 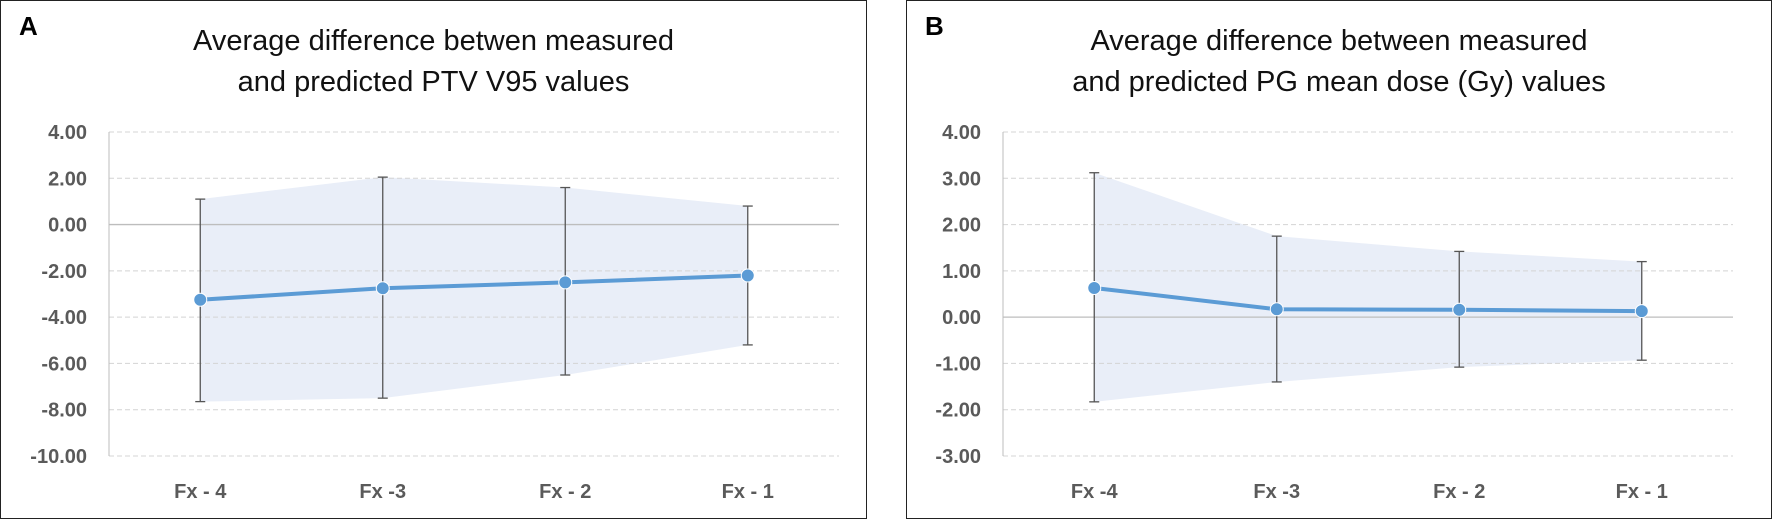 I want to click on y-tick-label: -10.00, so click(x=58, y=457).